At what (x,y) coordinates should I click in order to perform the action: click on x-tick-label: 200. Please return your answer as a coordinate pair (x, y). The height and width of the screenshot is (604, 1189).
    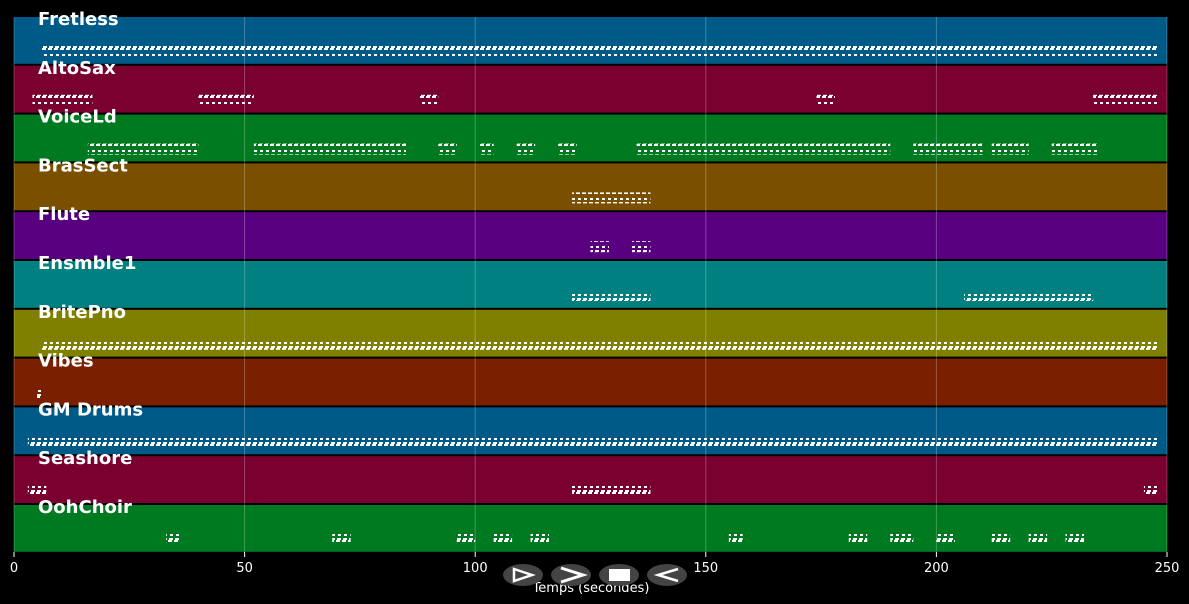
    Looking at the image, I should click on (936, 568).